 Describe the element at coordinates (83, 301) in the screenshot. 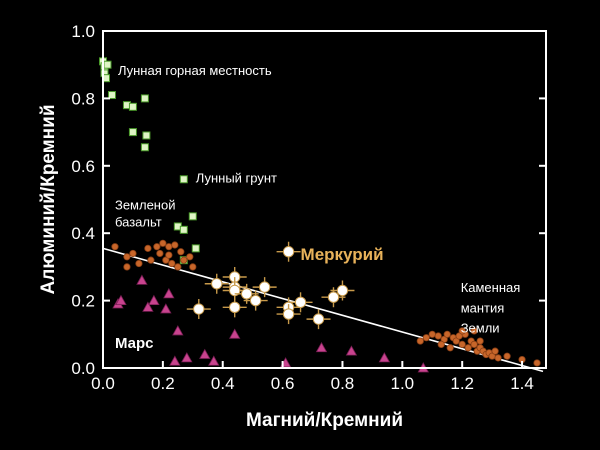

I see `y-tick-label: 0.2` at that location.